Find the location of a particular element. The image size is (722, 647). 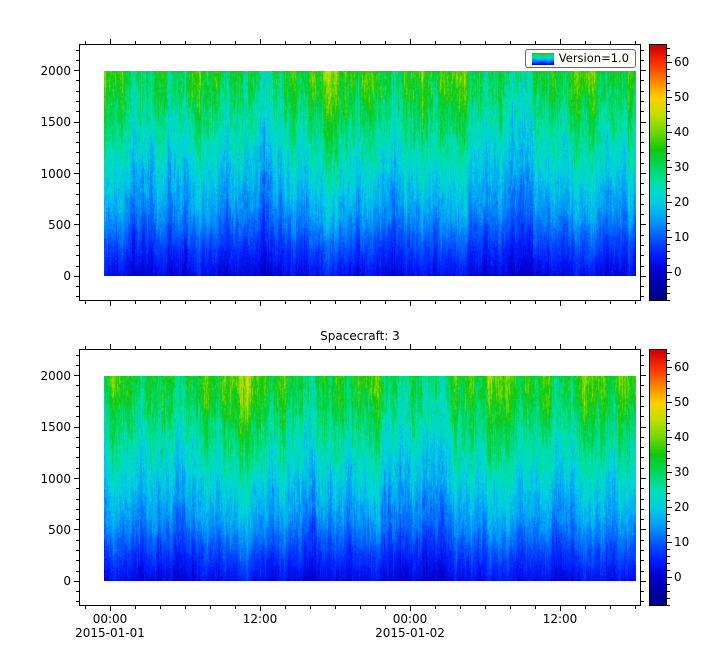

legend-box: Version=1.0 is located at coordinates (580, 58).